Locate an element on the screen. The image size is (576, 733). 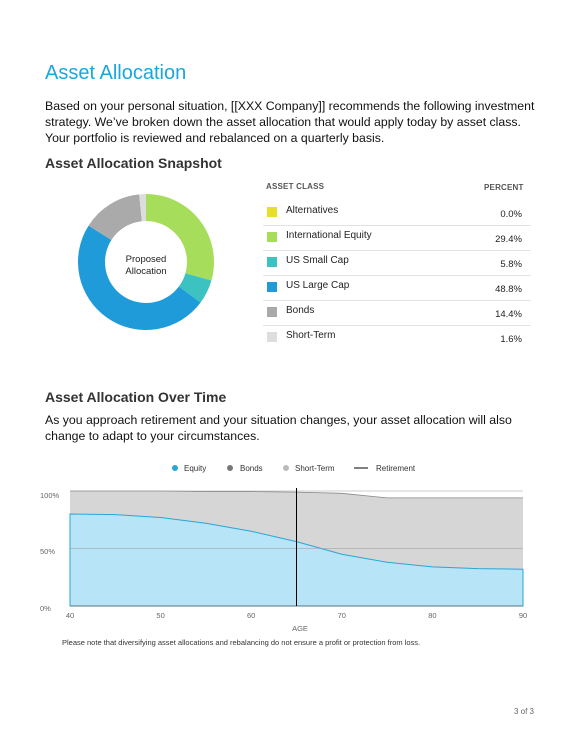
asset-class-label: Short-Term is located at coordinates (311, 335).